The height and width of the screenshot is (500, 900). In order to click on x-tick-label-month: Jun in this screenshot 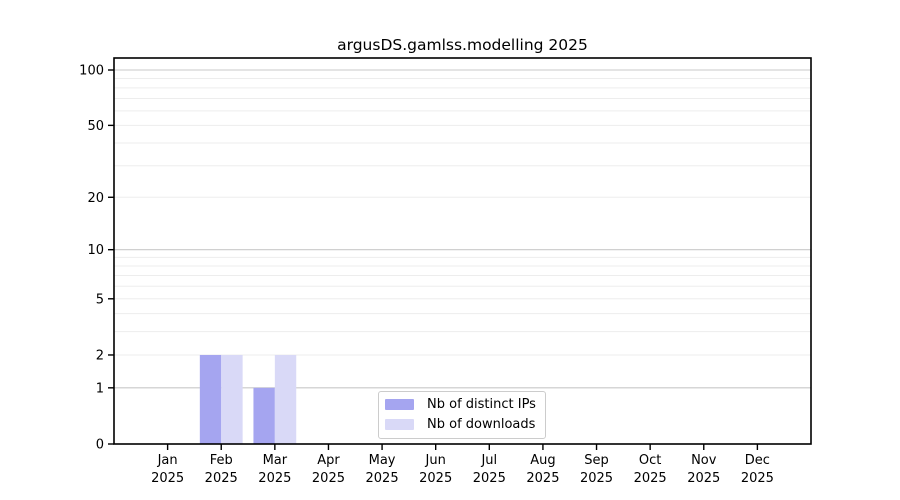, I will do `click(435, 460)`.